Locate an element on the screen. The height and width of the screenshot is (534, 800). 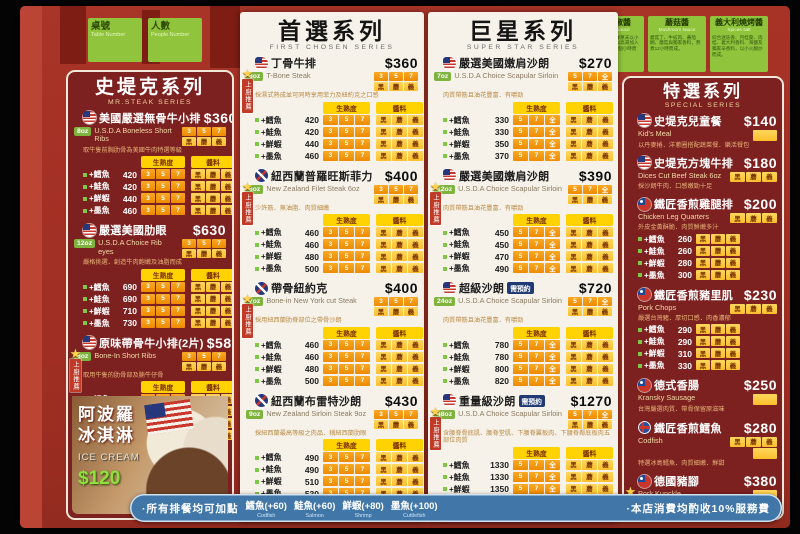
is-flag-icon is located at coordinates (644, 428).